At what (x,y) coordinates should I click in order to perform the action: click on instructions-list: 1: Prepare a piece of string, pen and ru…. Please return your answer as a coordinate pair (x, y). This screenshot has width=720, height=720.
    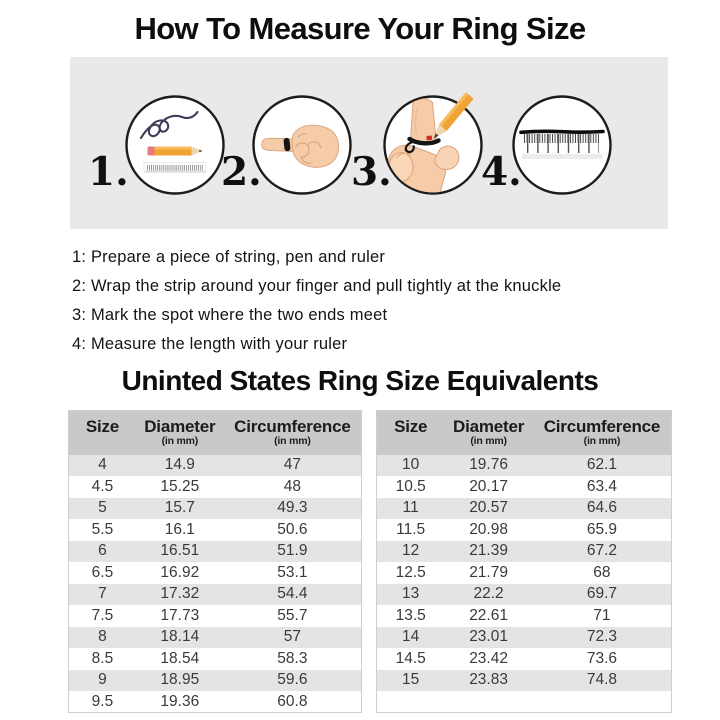
    Looking at the image, I should click on (382, 301).